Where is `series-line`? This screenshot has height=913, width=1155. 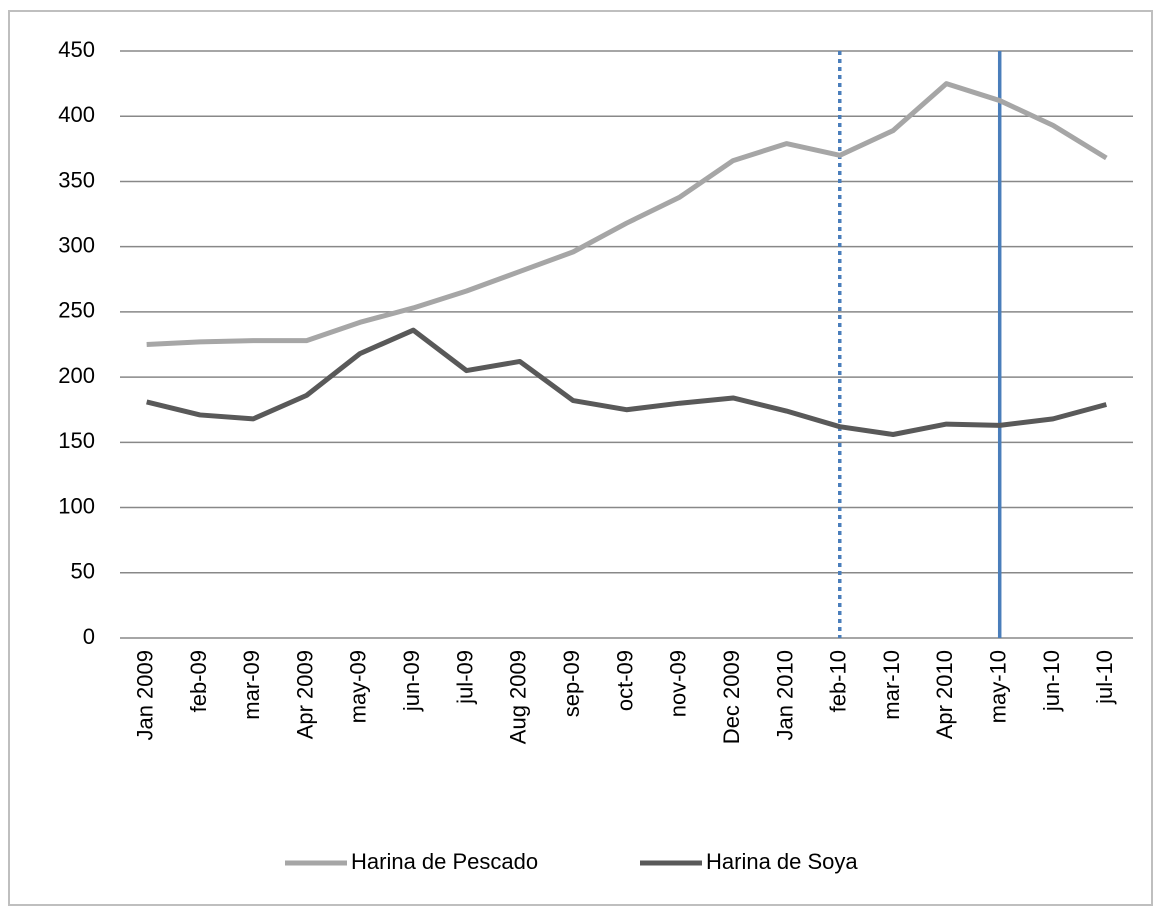
series-line is located at coordinates (626, 382).